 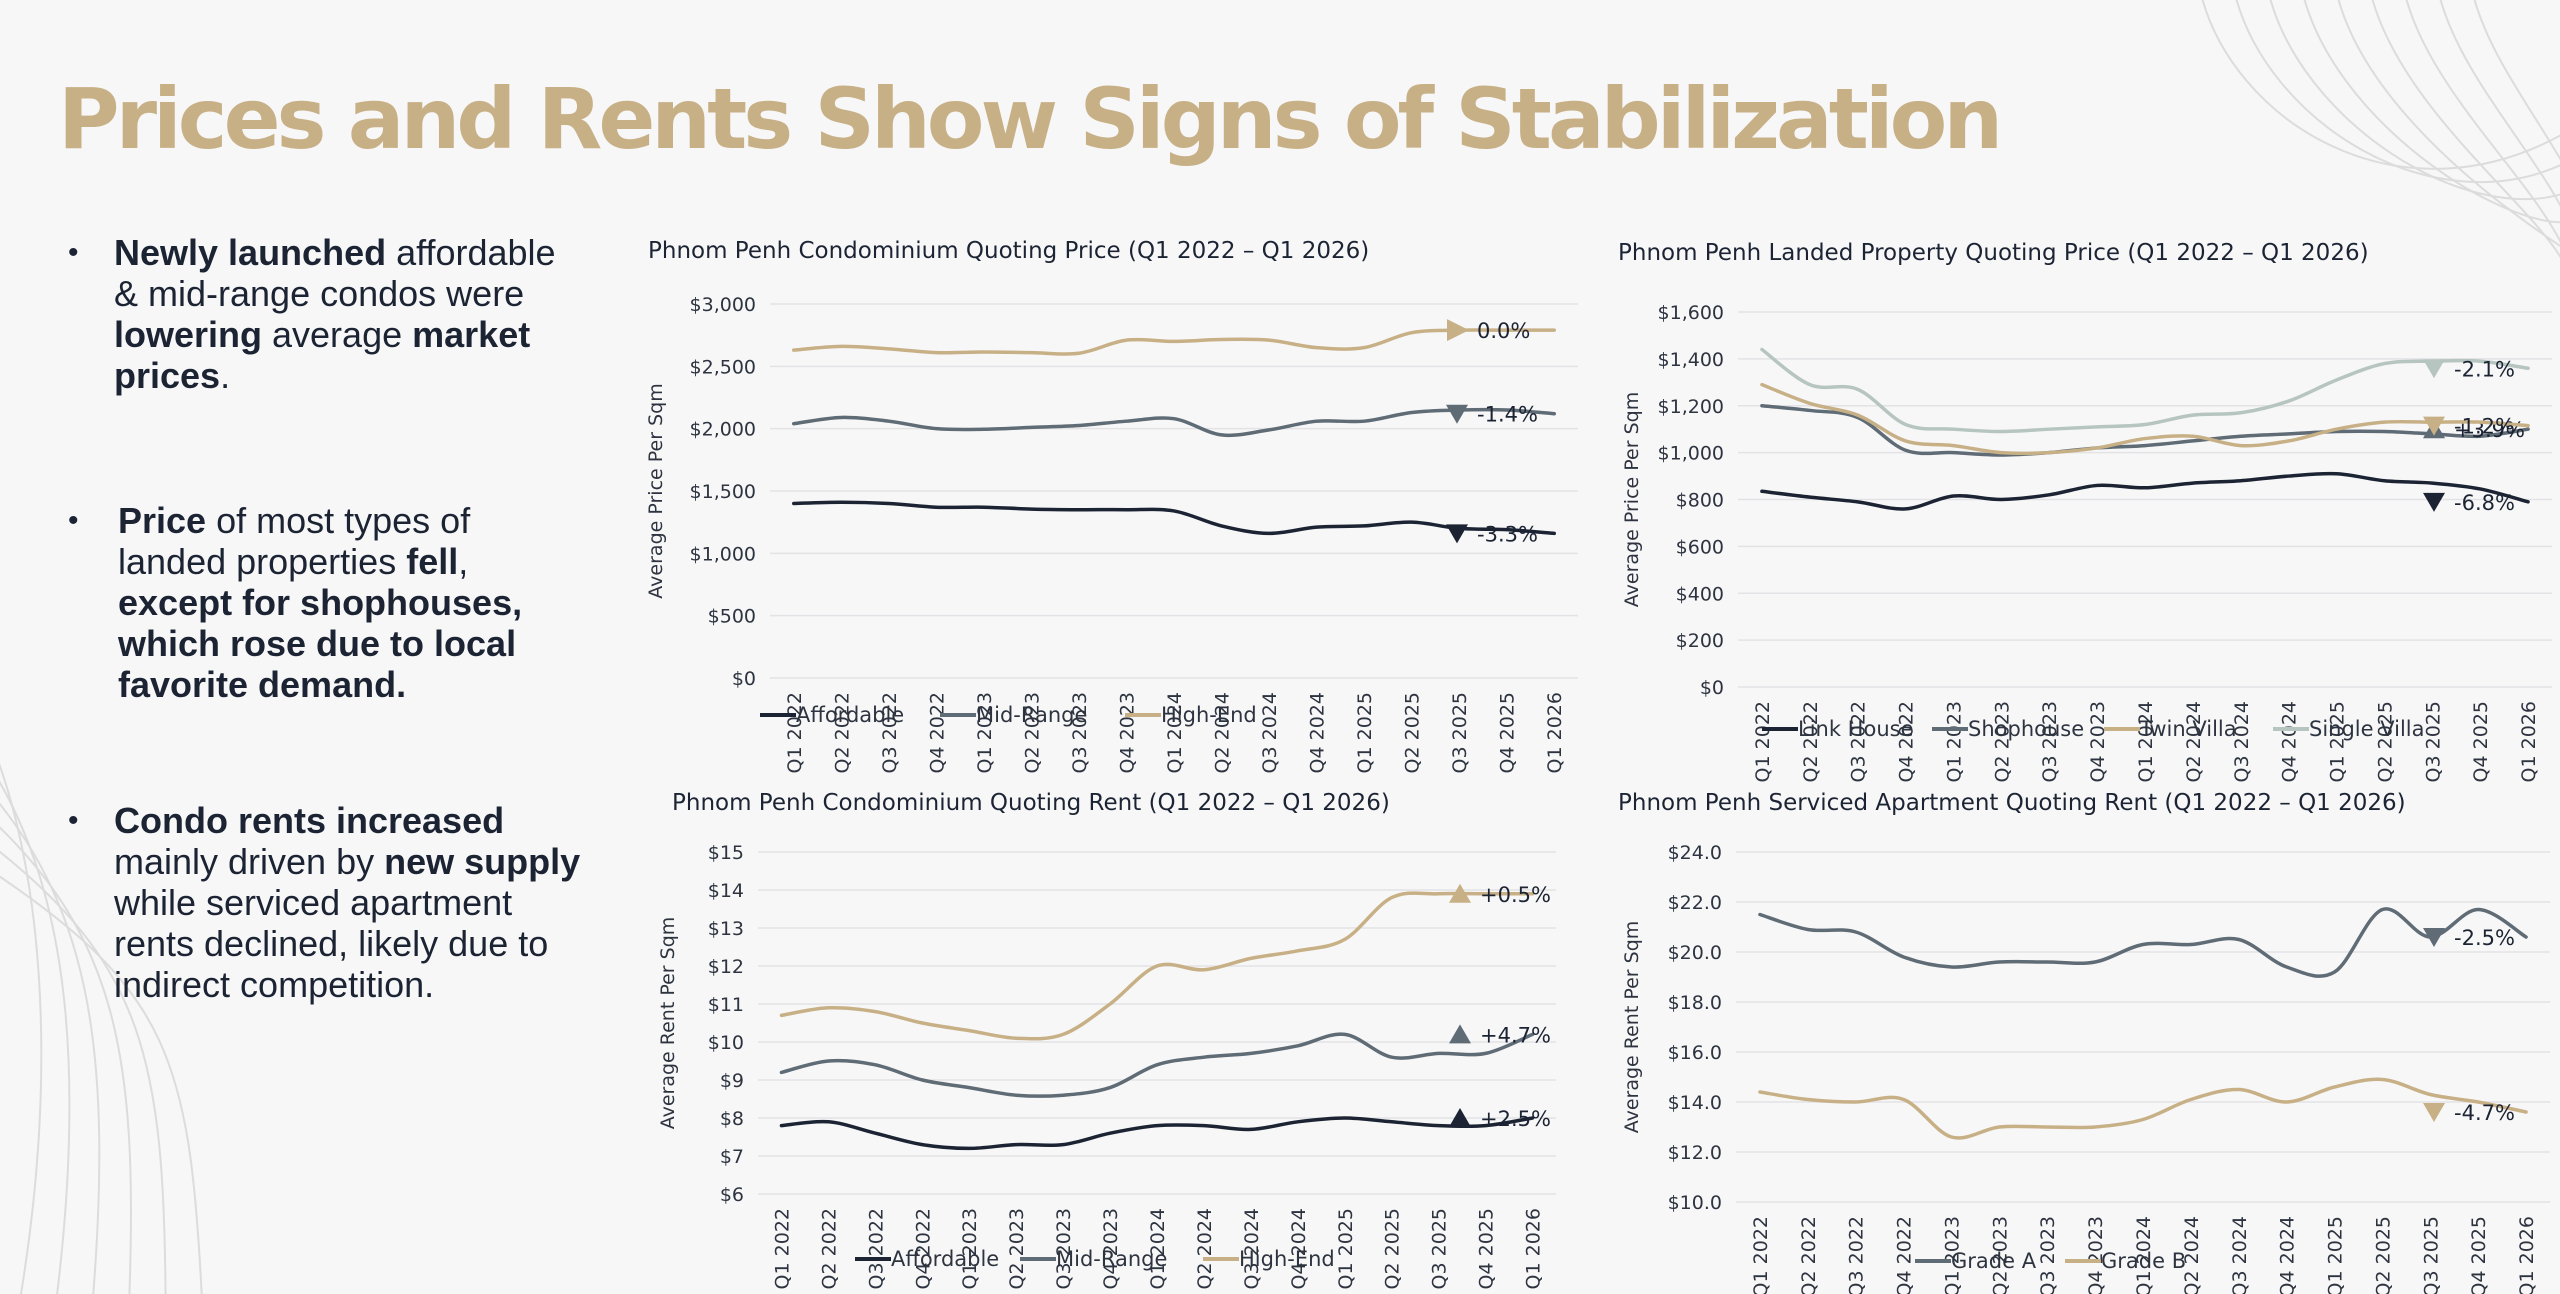 What do you see at coordinates (2194, 741) in the screenshot?
I see `x-tick-label: Q2 2024` at bounding box center [2194, 741].